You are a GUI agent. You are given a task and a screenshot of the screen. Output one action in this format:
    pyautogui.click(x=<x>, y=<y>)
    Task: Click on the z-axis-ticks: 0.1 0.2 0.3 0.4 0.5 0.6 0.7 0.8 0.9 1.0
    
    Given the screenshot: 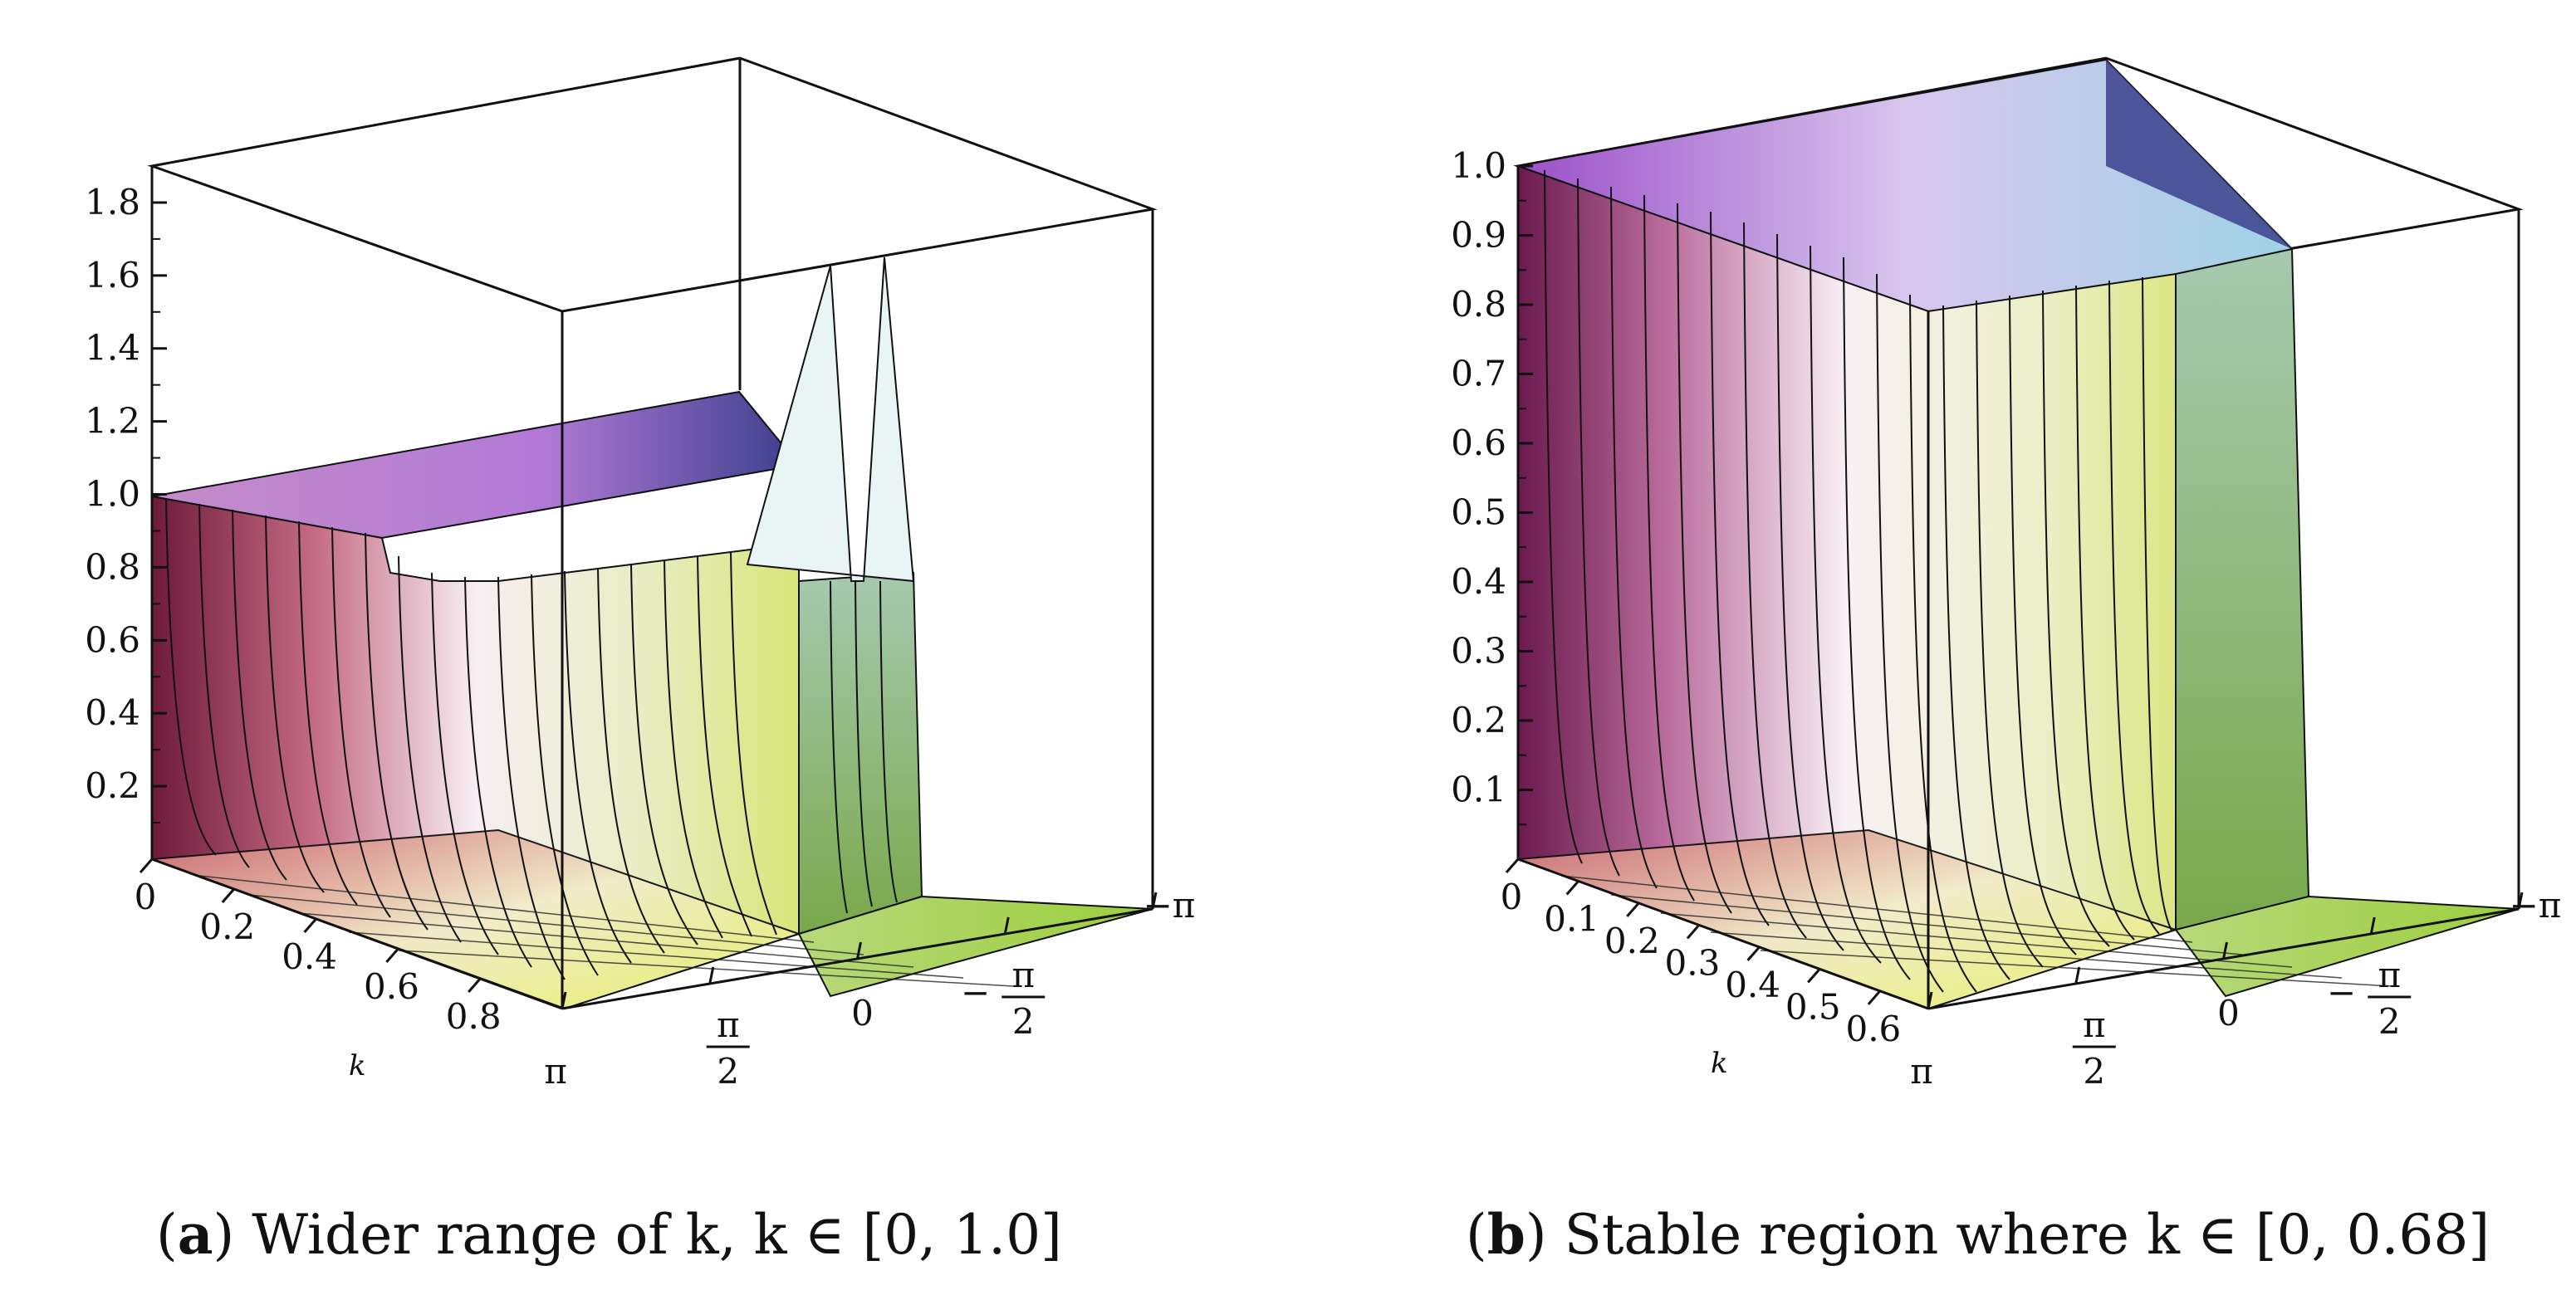 What is the action you would take?
    pyautogui.click(x=1492, y=486)
    